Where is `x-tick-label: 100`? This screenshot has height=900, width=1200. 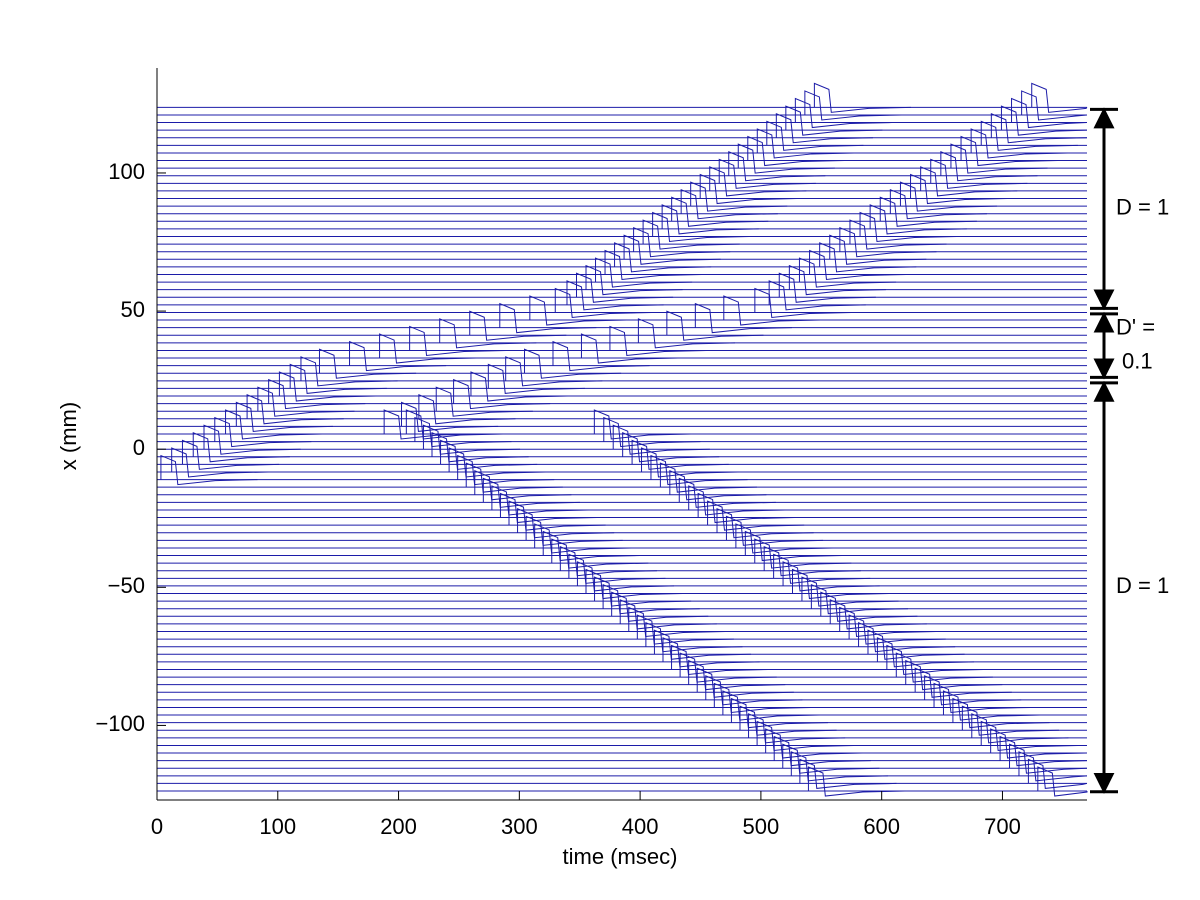 x-tick-label: 100 is located at coordinates (277, 826).